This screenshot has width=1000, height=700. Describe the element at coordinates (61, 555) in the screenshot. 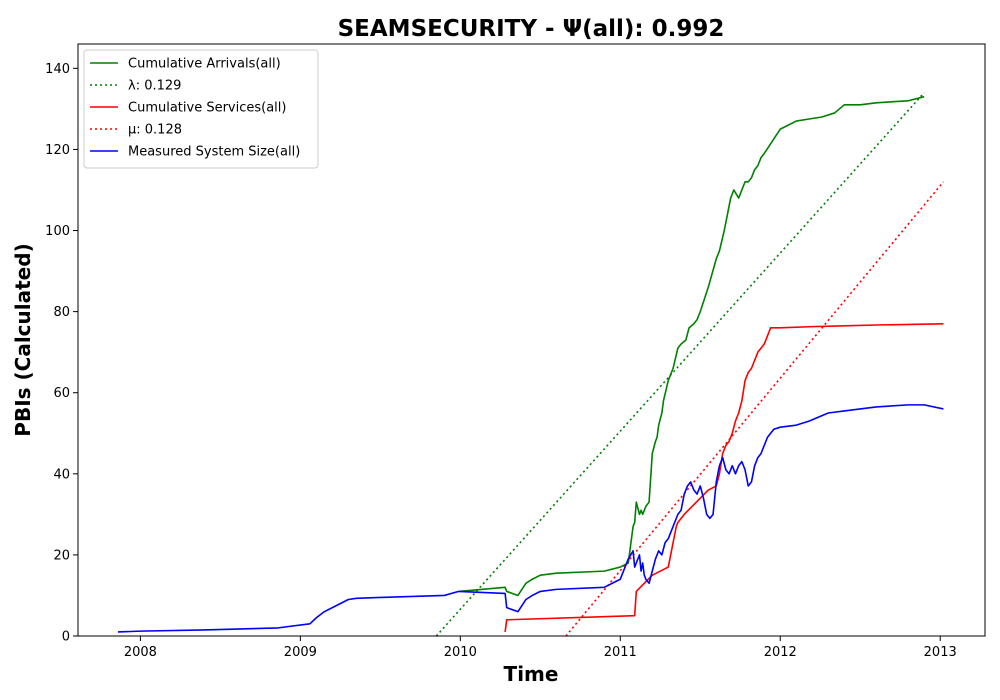

I see `y-tick-label: 20` at that location.